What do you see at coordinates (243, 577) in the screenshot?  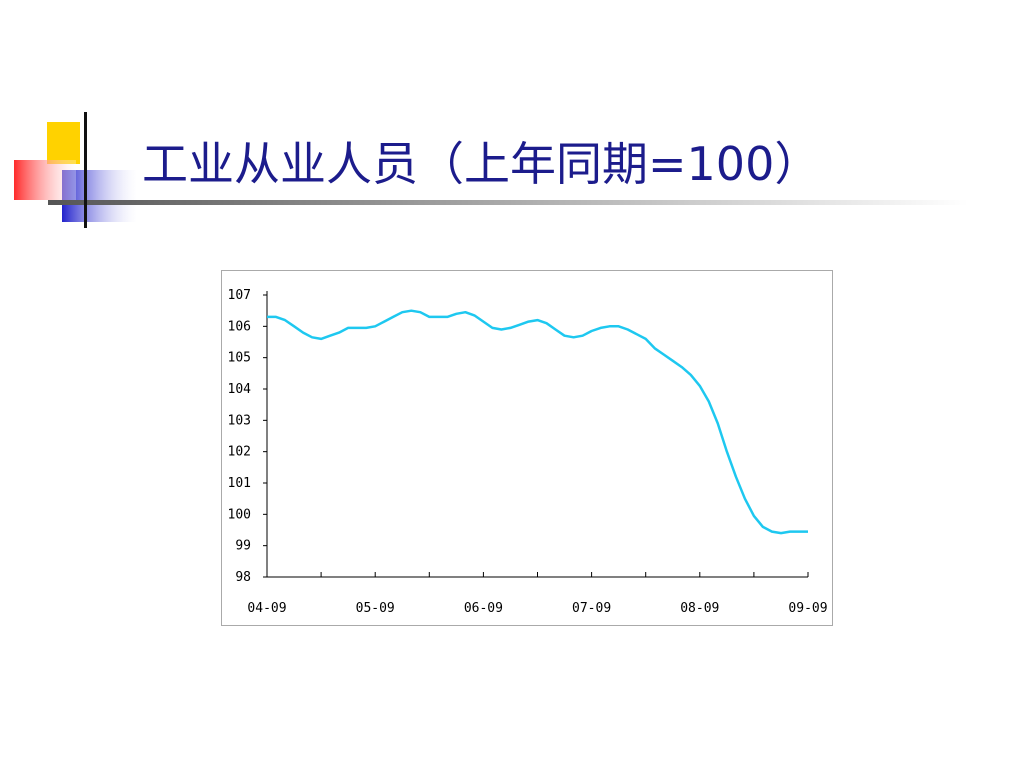 I see `y-tick-label: 98` at bounding box center [243, 577].